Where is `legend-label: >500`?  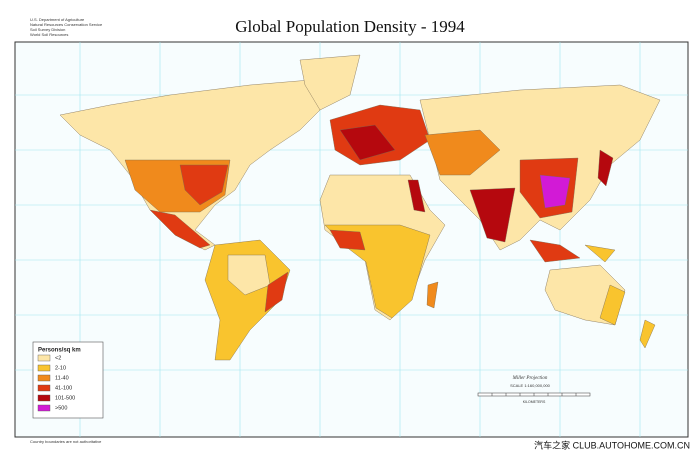
legend-label: >500 is located at coordinates (61, 408).